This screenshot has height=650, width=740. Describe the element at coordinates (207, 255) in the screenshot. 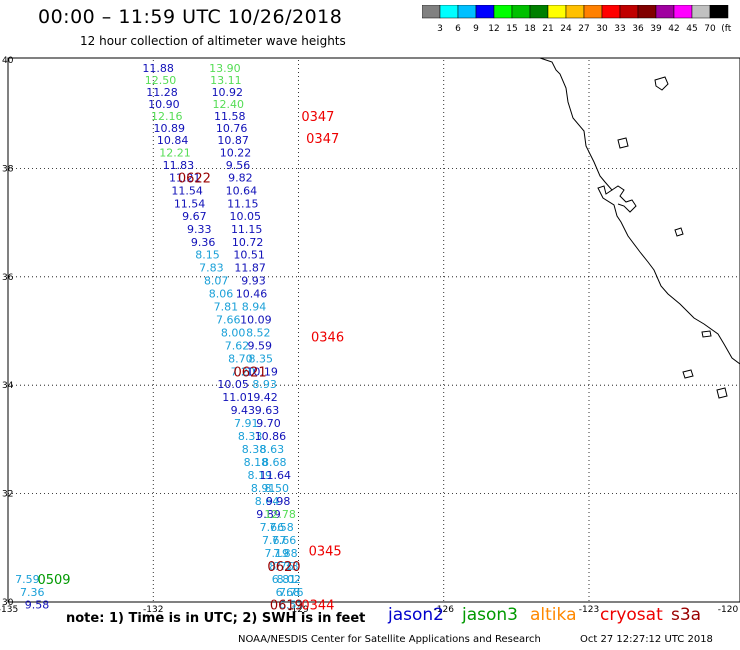

I see `swh-value: 8.15` at that location.